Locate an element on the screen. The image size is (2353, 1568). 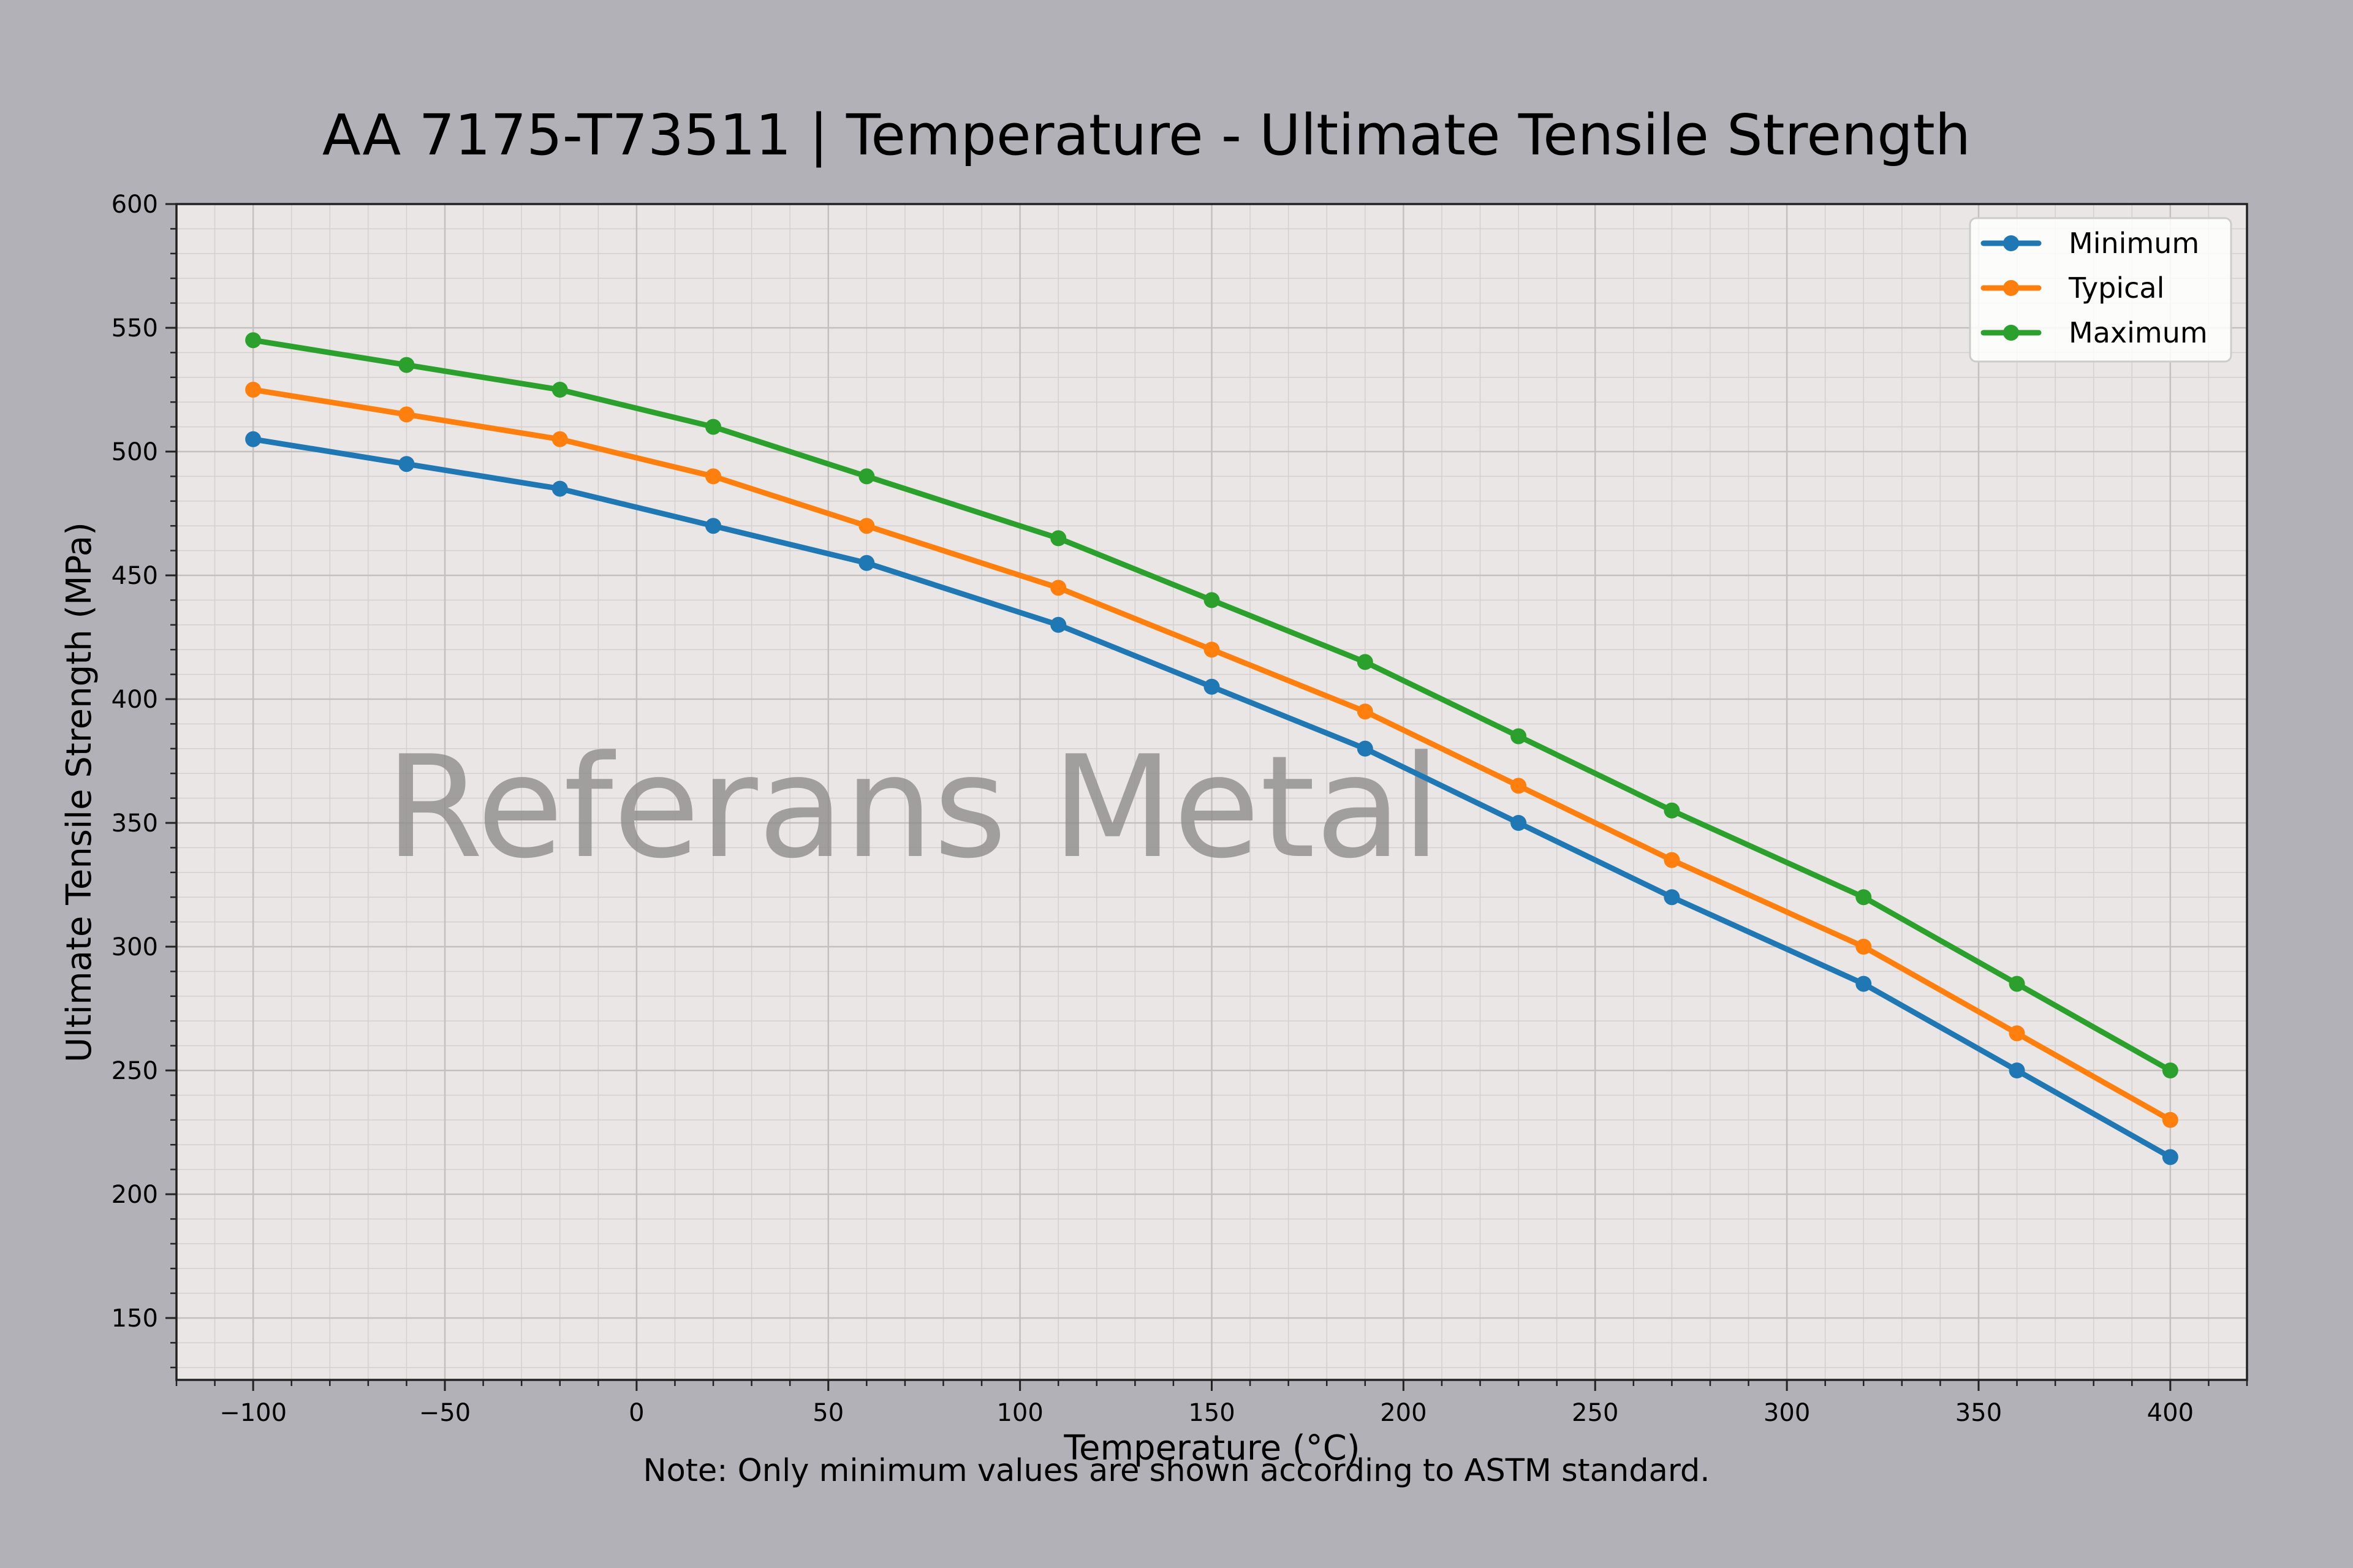
legend-box is located at coordinates (2101, 290).